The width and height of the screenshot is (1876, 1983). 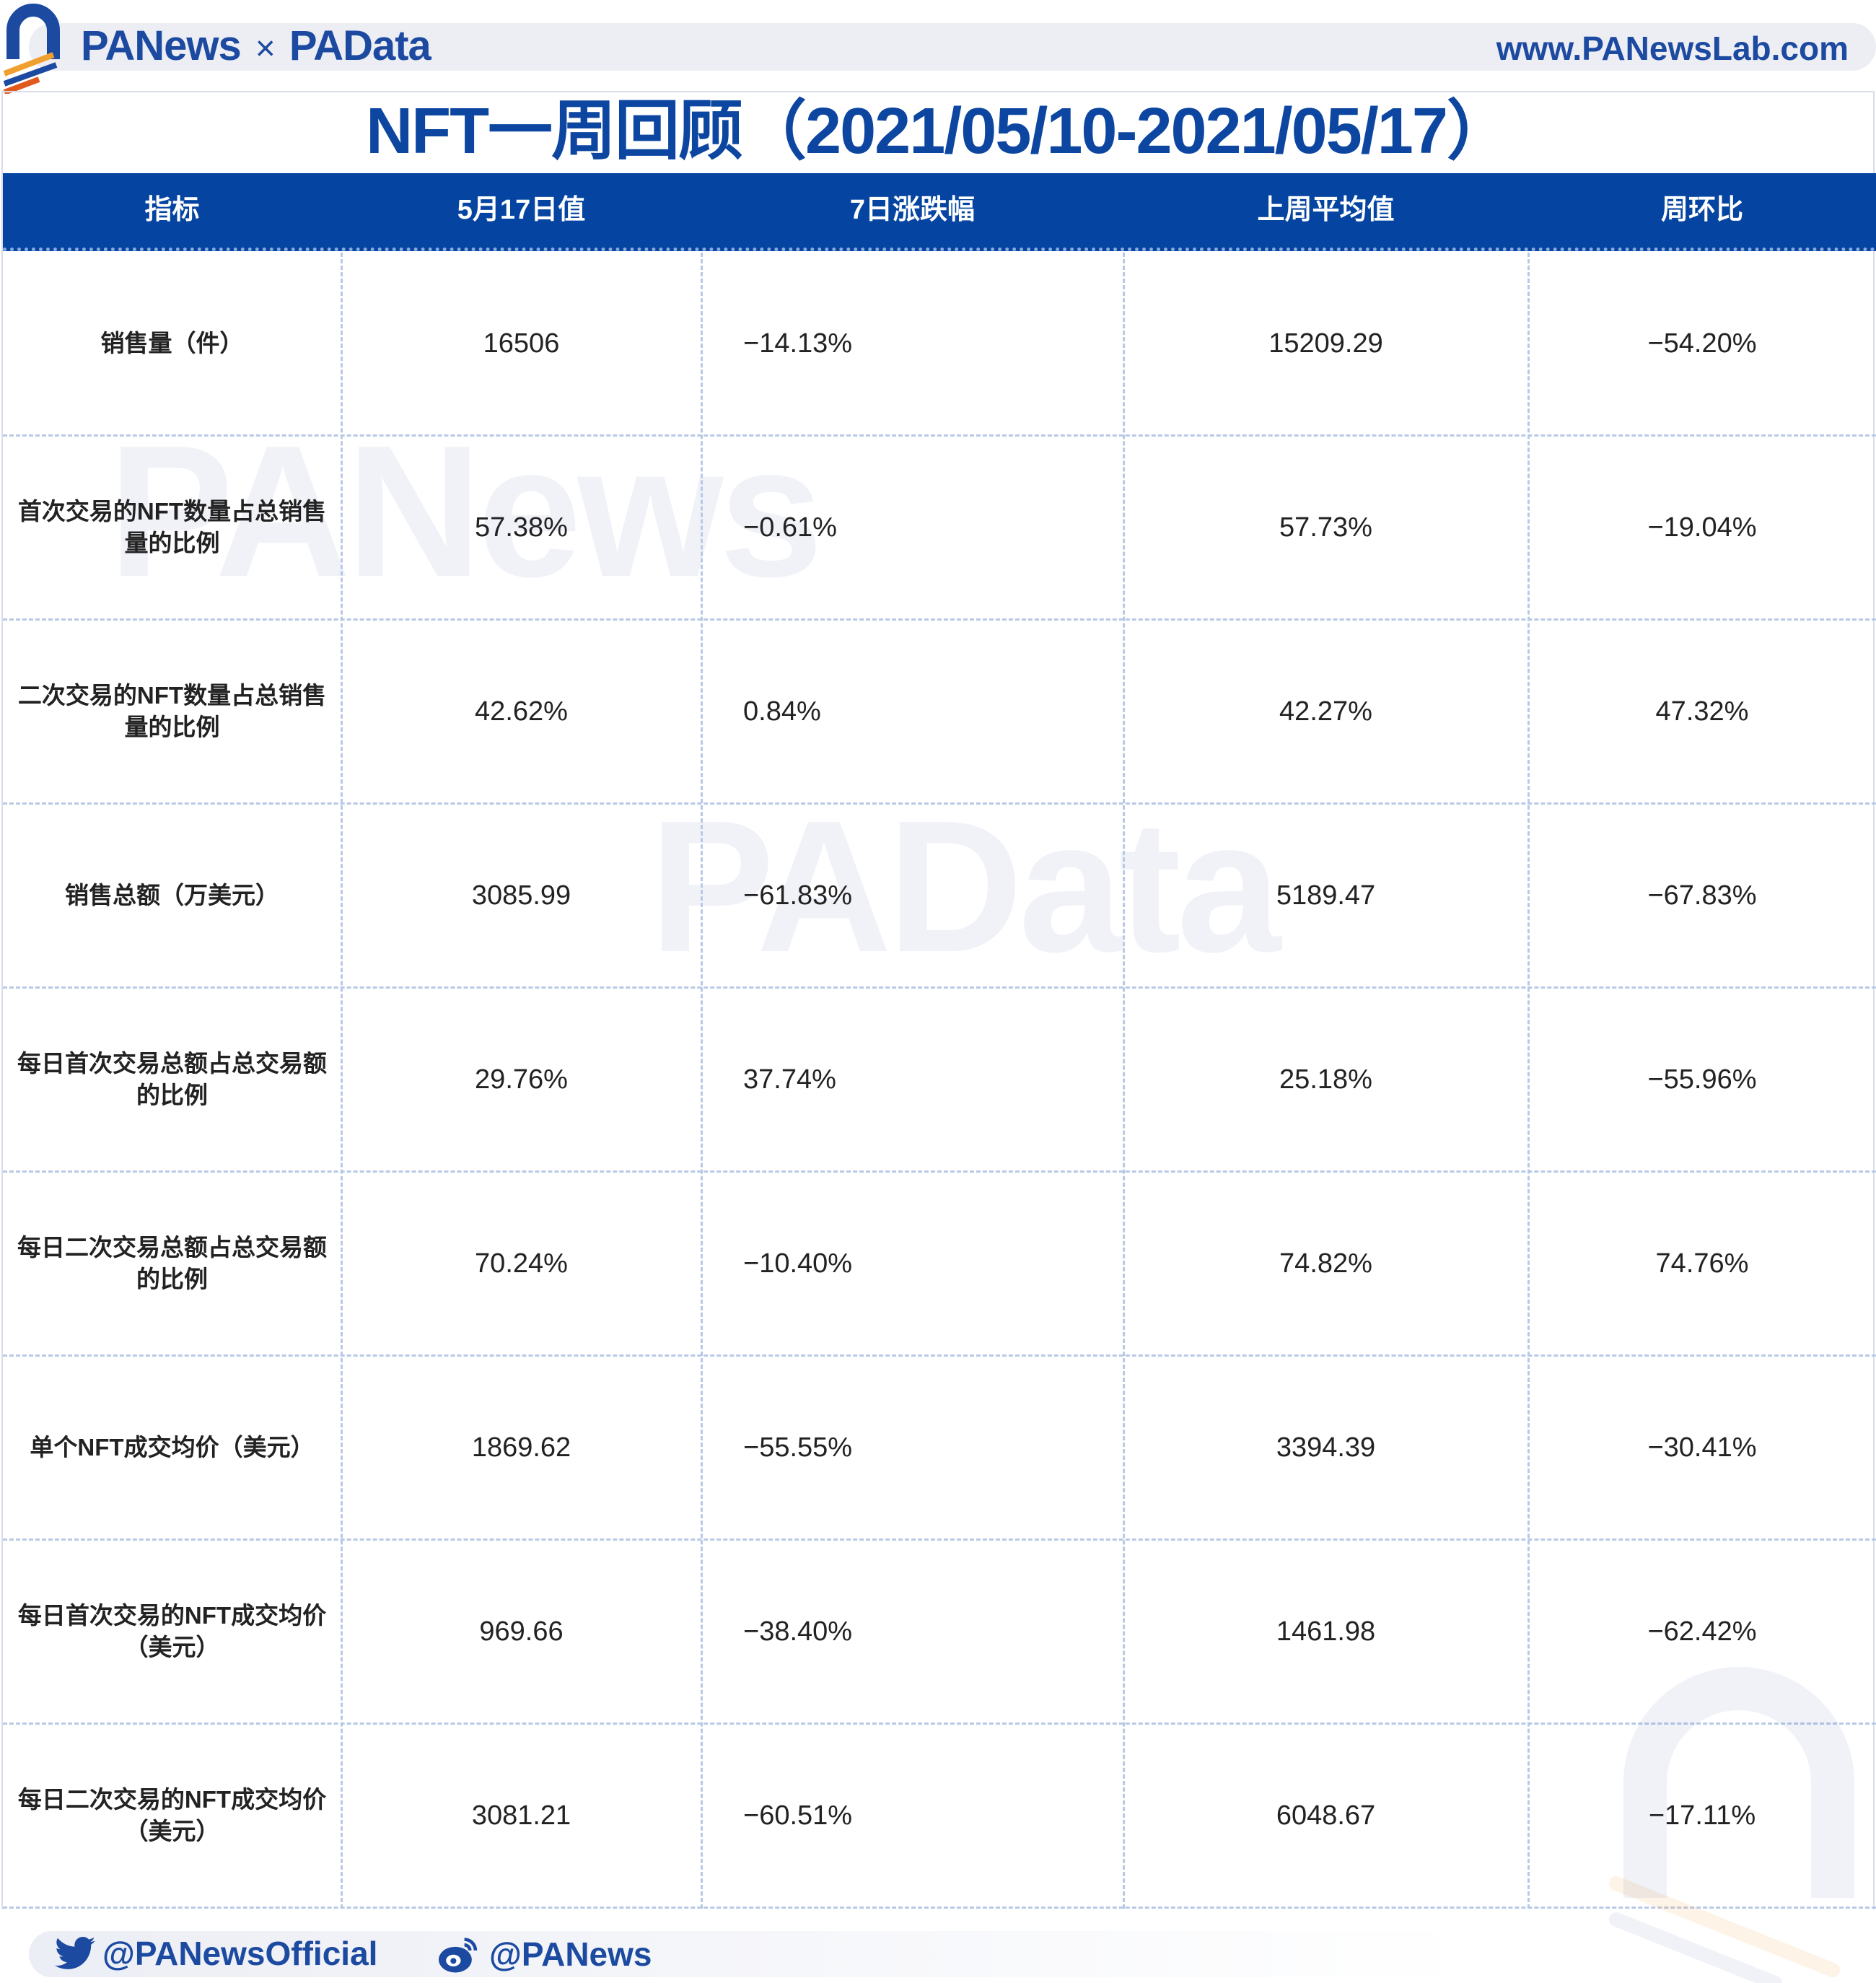 I want to click on wow-cell: −17.11%, so click(x=1702, y=1815).